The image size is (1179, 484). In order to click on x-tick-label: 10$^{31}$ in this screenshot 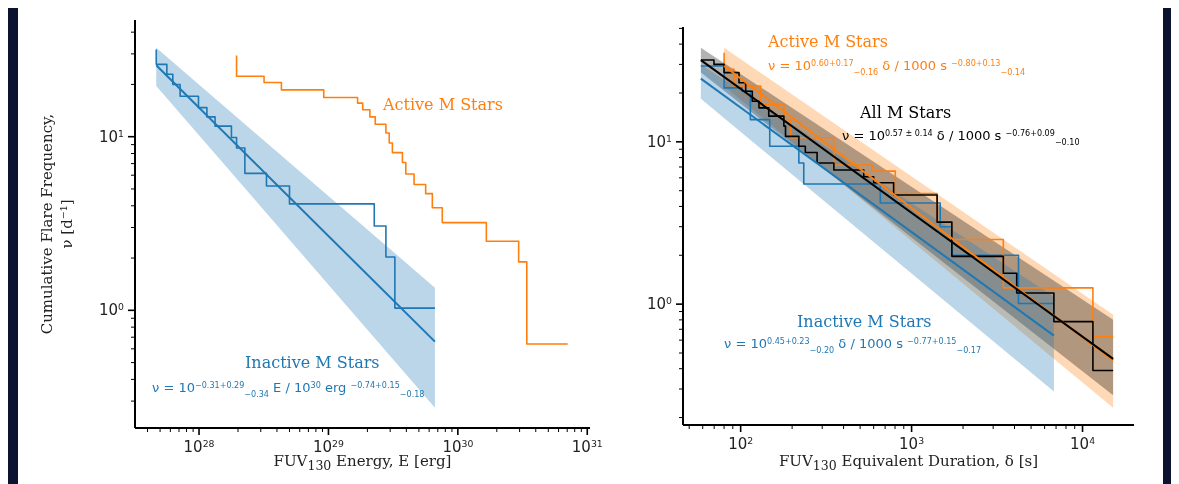, I will do `click(587, 446)`.